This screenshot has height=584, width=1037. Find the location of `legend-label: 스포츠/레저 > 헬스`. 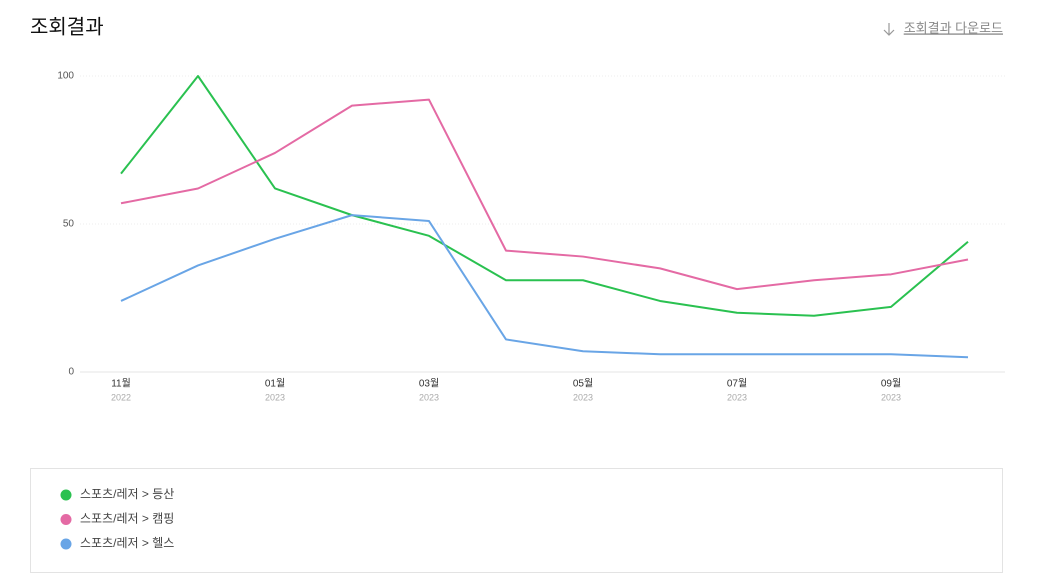

legend-label: 스포츠/레저 > 헬스 is located at coordinates (127, 543).